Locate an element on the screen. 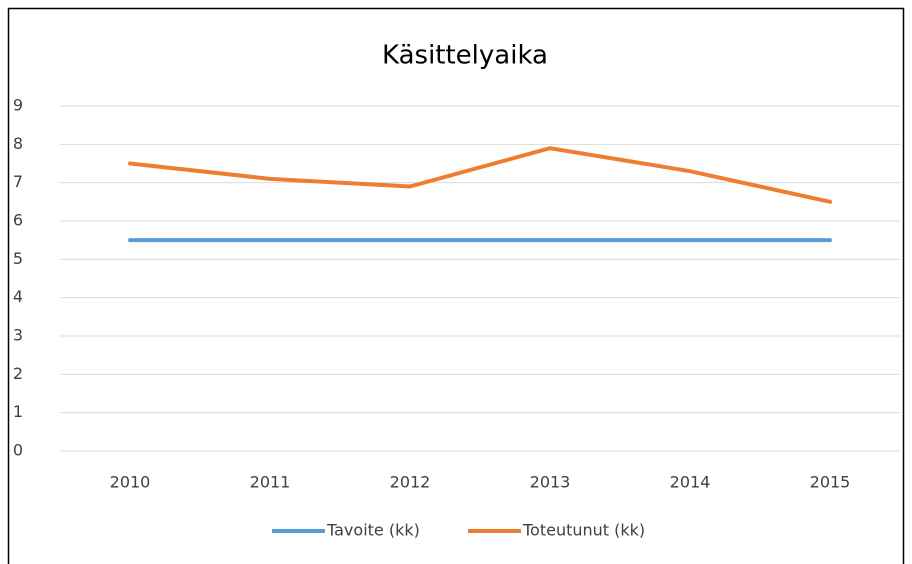 The height and width of the screenshot is (564, 912). chart-title: Käsittelyaika is located at coordinates (465, 56).